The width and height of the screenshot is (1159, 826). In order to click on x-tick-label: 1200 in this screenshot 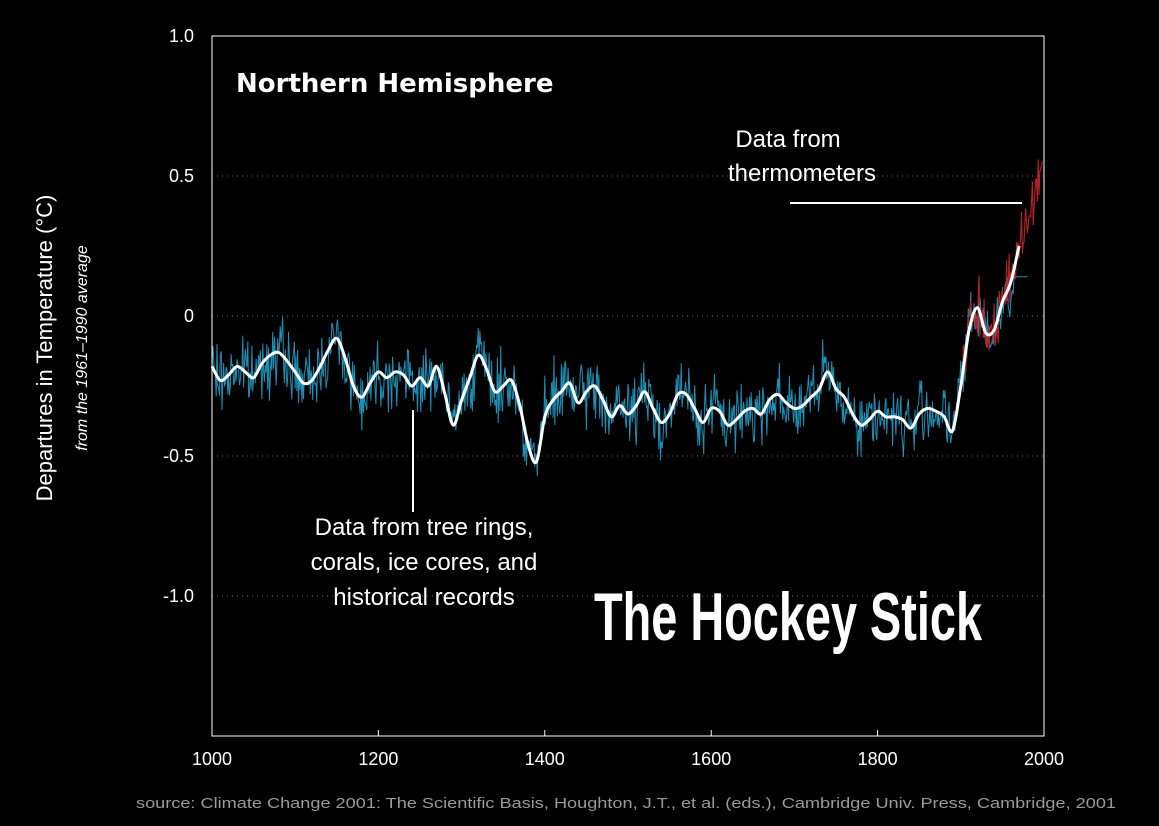, I will do `click(378, 759)`.